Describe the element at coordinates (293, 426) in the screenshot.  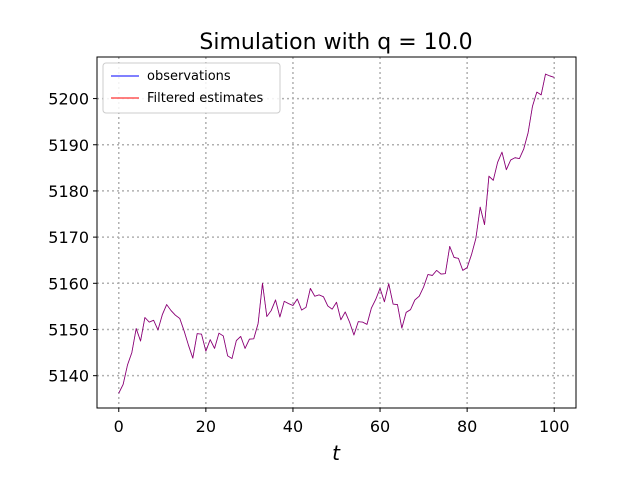
I see `x-tick-label: 40` at that location.